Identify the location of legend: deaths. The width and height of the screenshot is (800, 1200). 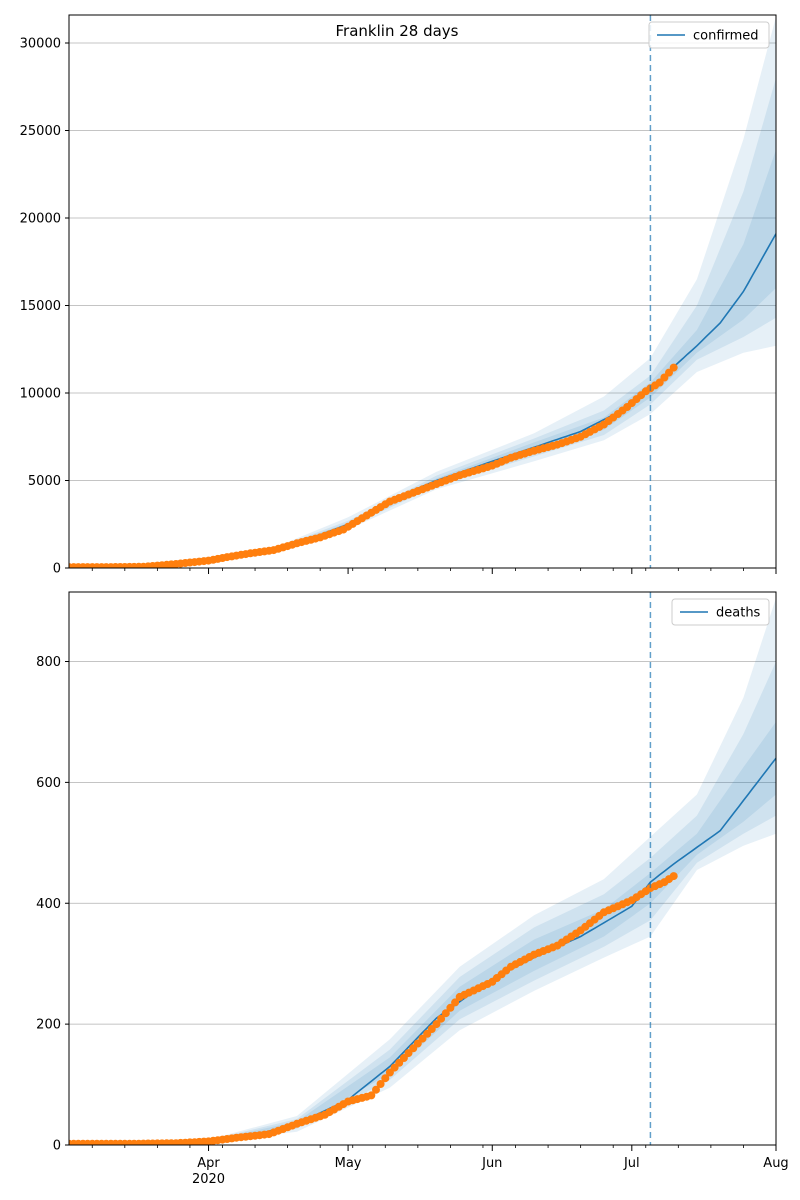
(720, 612).